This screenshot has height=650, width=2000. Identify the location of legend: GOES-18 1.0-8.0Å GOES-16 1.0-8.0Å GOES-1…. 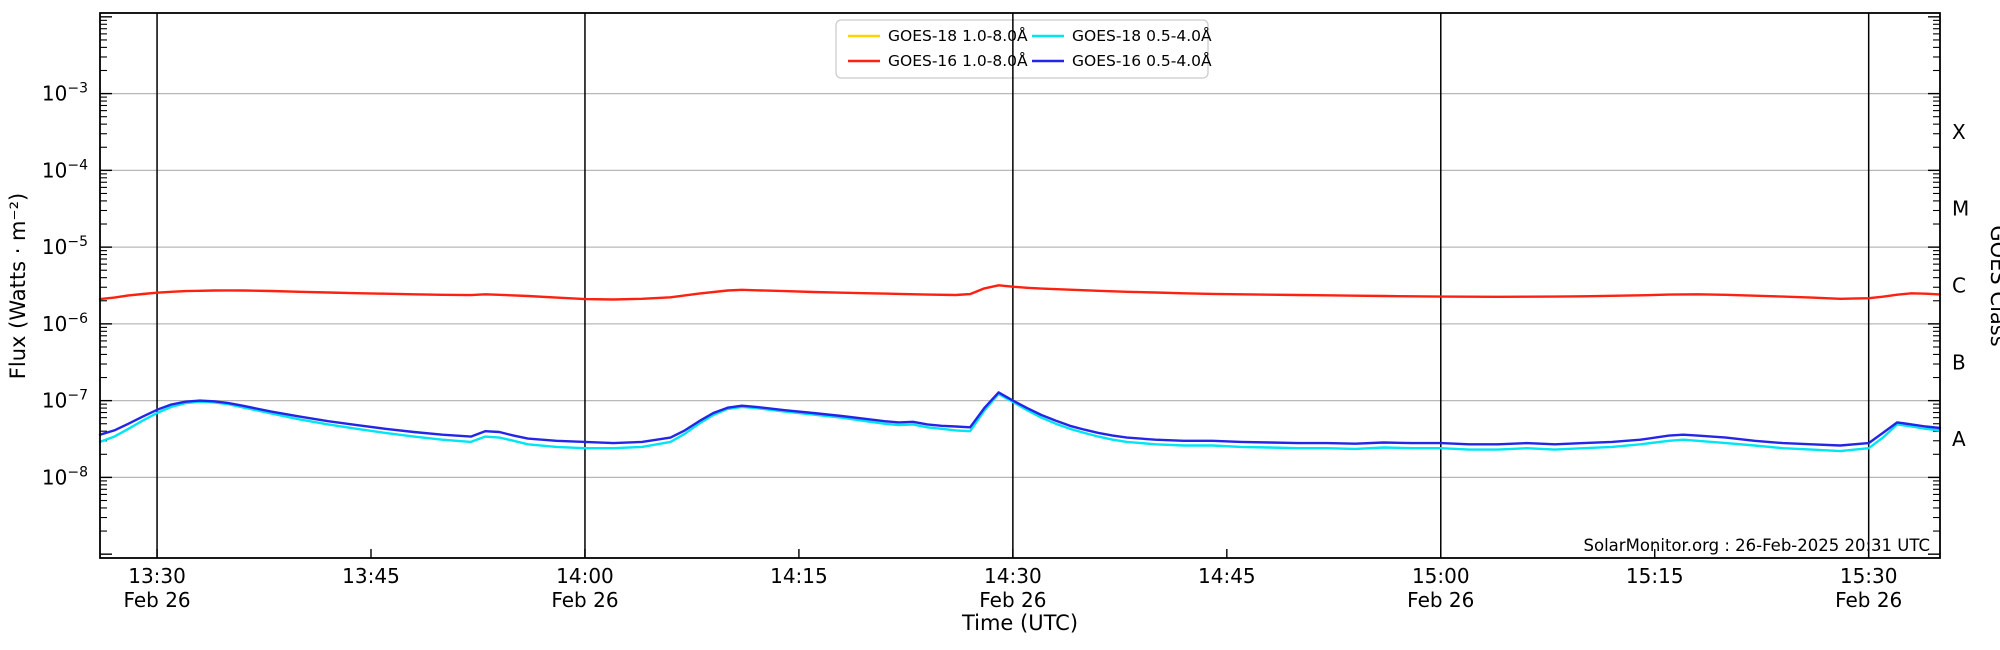
(1023, 49).